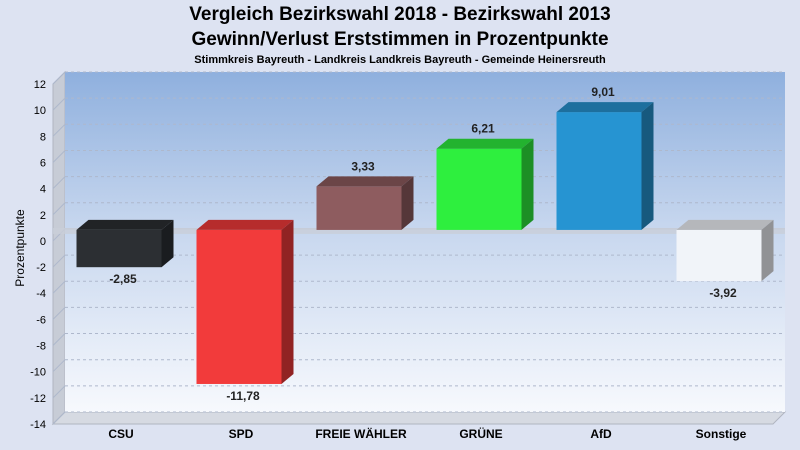  Describe the element at coordinates (243, 396) in the screenshot. I see `value-label: -11,78` at that location.